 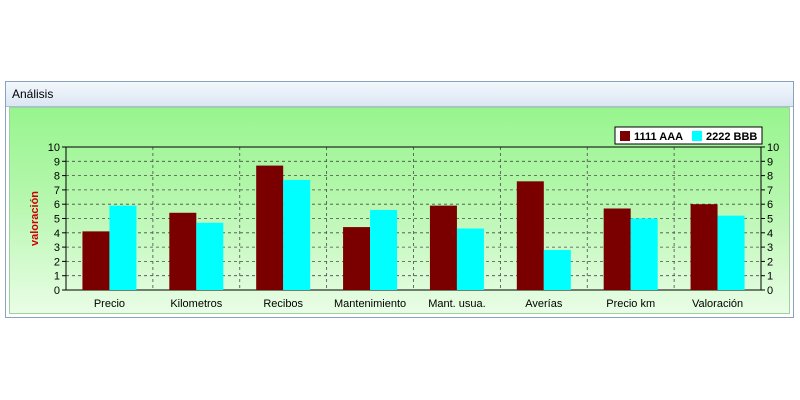 I want to click on y-axis-right: 0 1 2 3 4 5 6 7 8 9 10, so click(x=770, y=219).